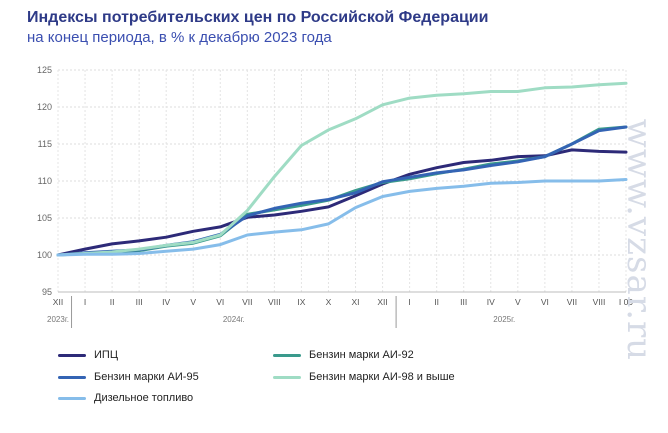 This screenshot has width=668, height=433. I want to click on x-tick-label: IX, so click(301, 302).